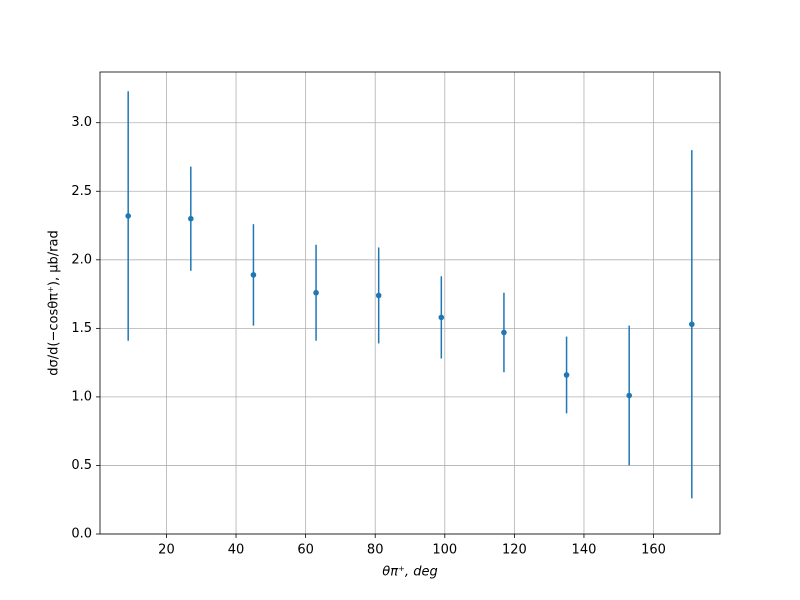  What do you see at coordinates (81, 465) in the screenshot?
I see `y-tick-label: 0.5` at bounding box center [81, 465].